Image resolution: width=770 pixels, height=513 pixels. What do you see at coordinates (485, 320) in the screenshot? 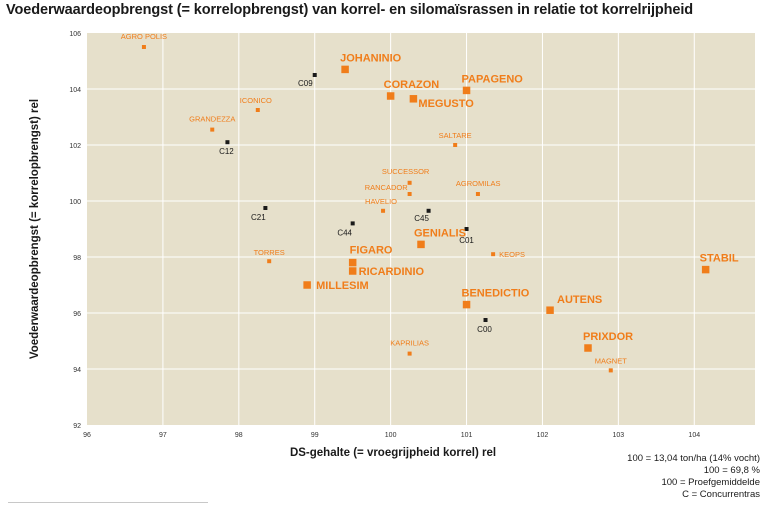
I see `point-c00` at bounding box center [485, 320].